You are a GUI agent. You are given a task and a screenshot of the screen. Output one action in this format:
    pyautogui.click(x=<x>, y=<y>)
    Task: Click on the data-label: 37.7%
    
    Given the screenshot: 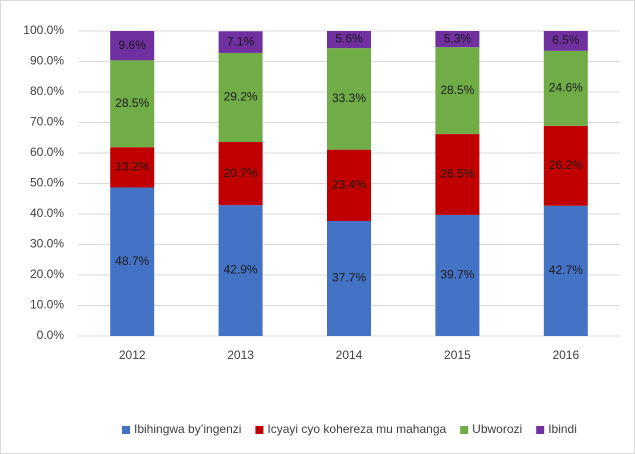 What is the action you would take?
    pyautogui.click(x=349, y=278)
    